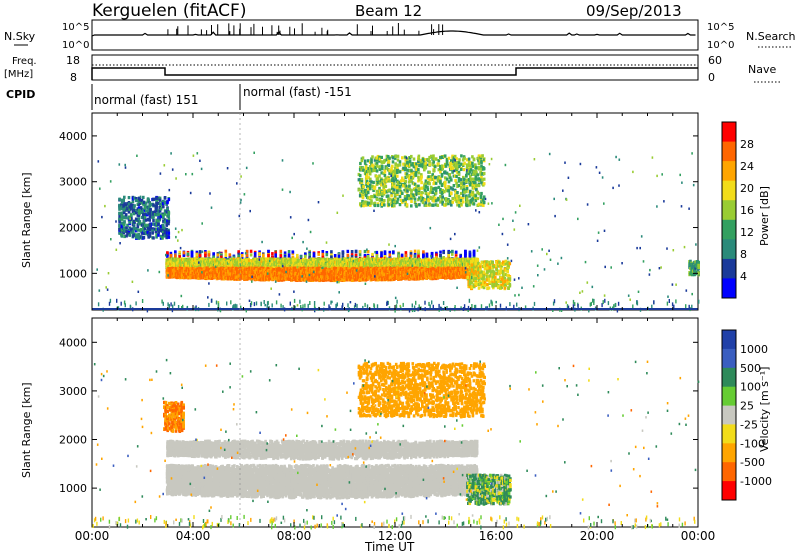 The height and width of the screenshot is (554, 800). Describe the element at coordinates (305, 29) in the screenshot. I see `nsky-spikes` at that location.